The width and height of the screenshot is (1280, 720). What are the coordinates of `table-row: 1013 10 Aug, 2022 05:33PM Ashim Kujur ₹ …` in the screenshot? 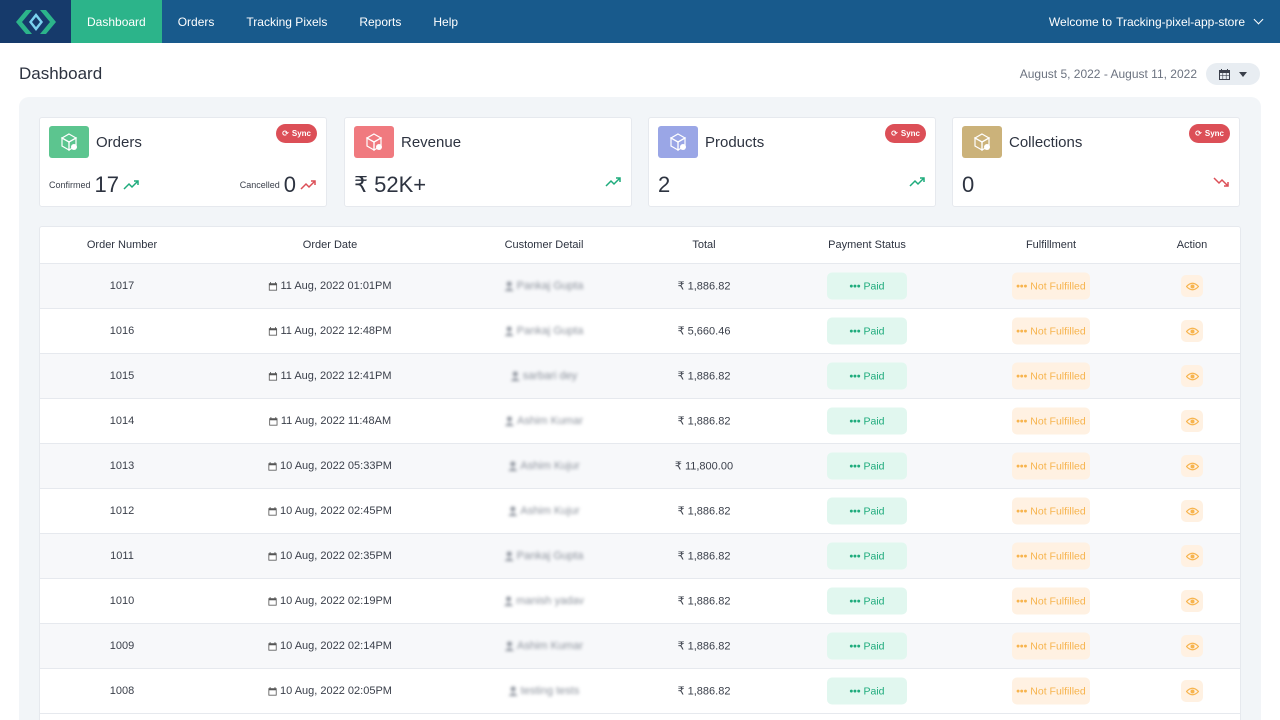 It's located at (640, 466).